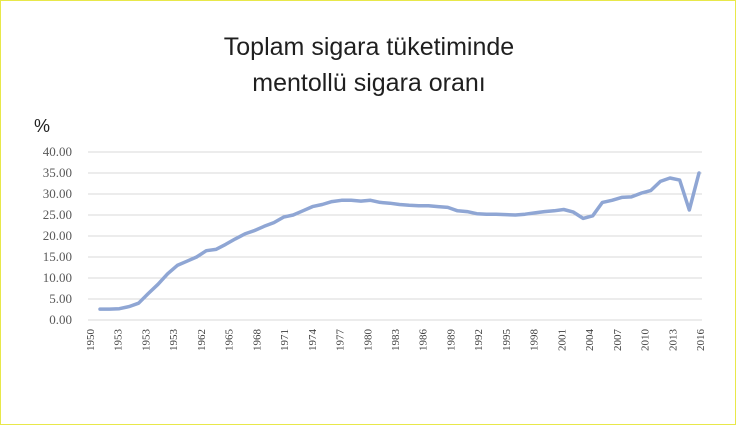 The height and width of the screenshot is (425, 736). What do you see at coordinates (590, 340) in the screenshot?
I see `x-tick-label: 2004` at bounding box center [590, 340].